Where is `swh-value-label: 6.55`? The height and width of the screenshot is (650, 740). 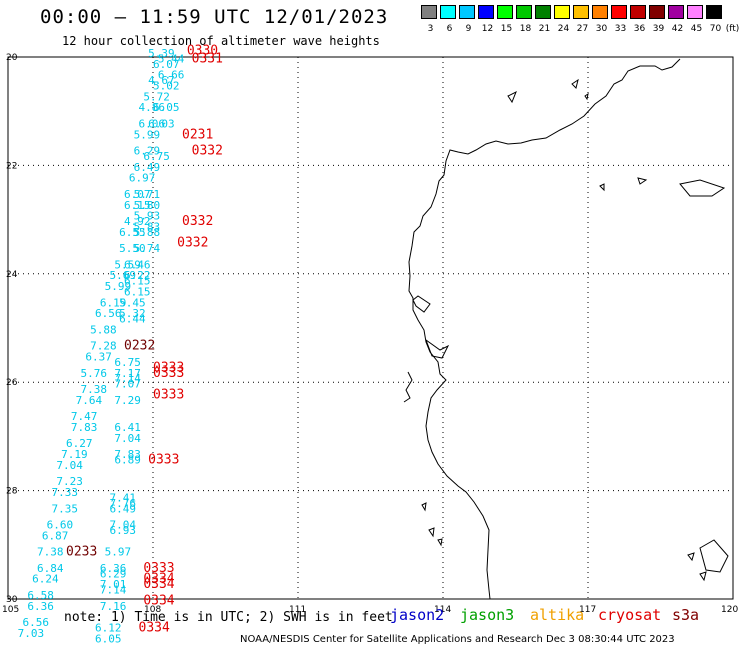 swh-value-label: 6.55 is located at coordinates (132, 232).